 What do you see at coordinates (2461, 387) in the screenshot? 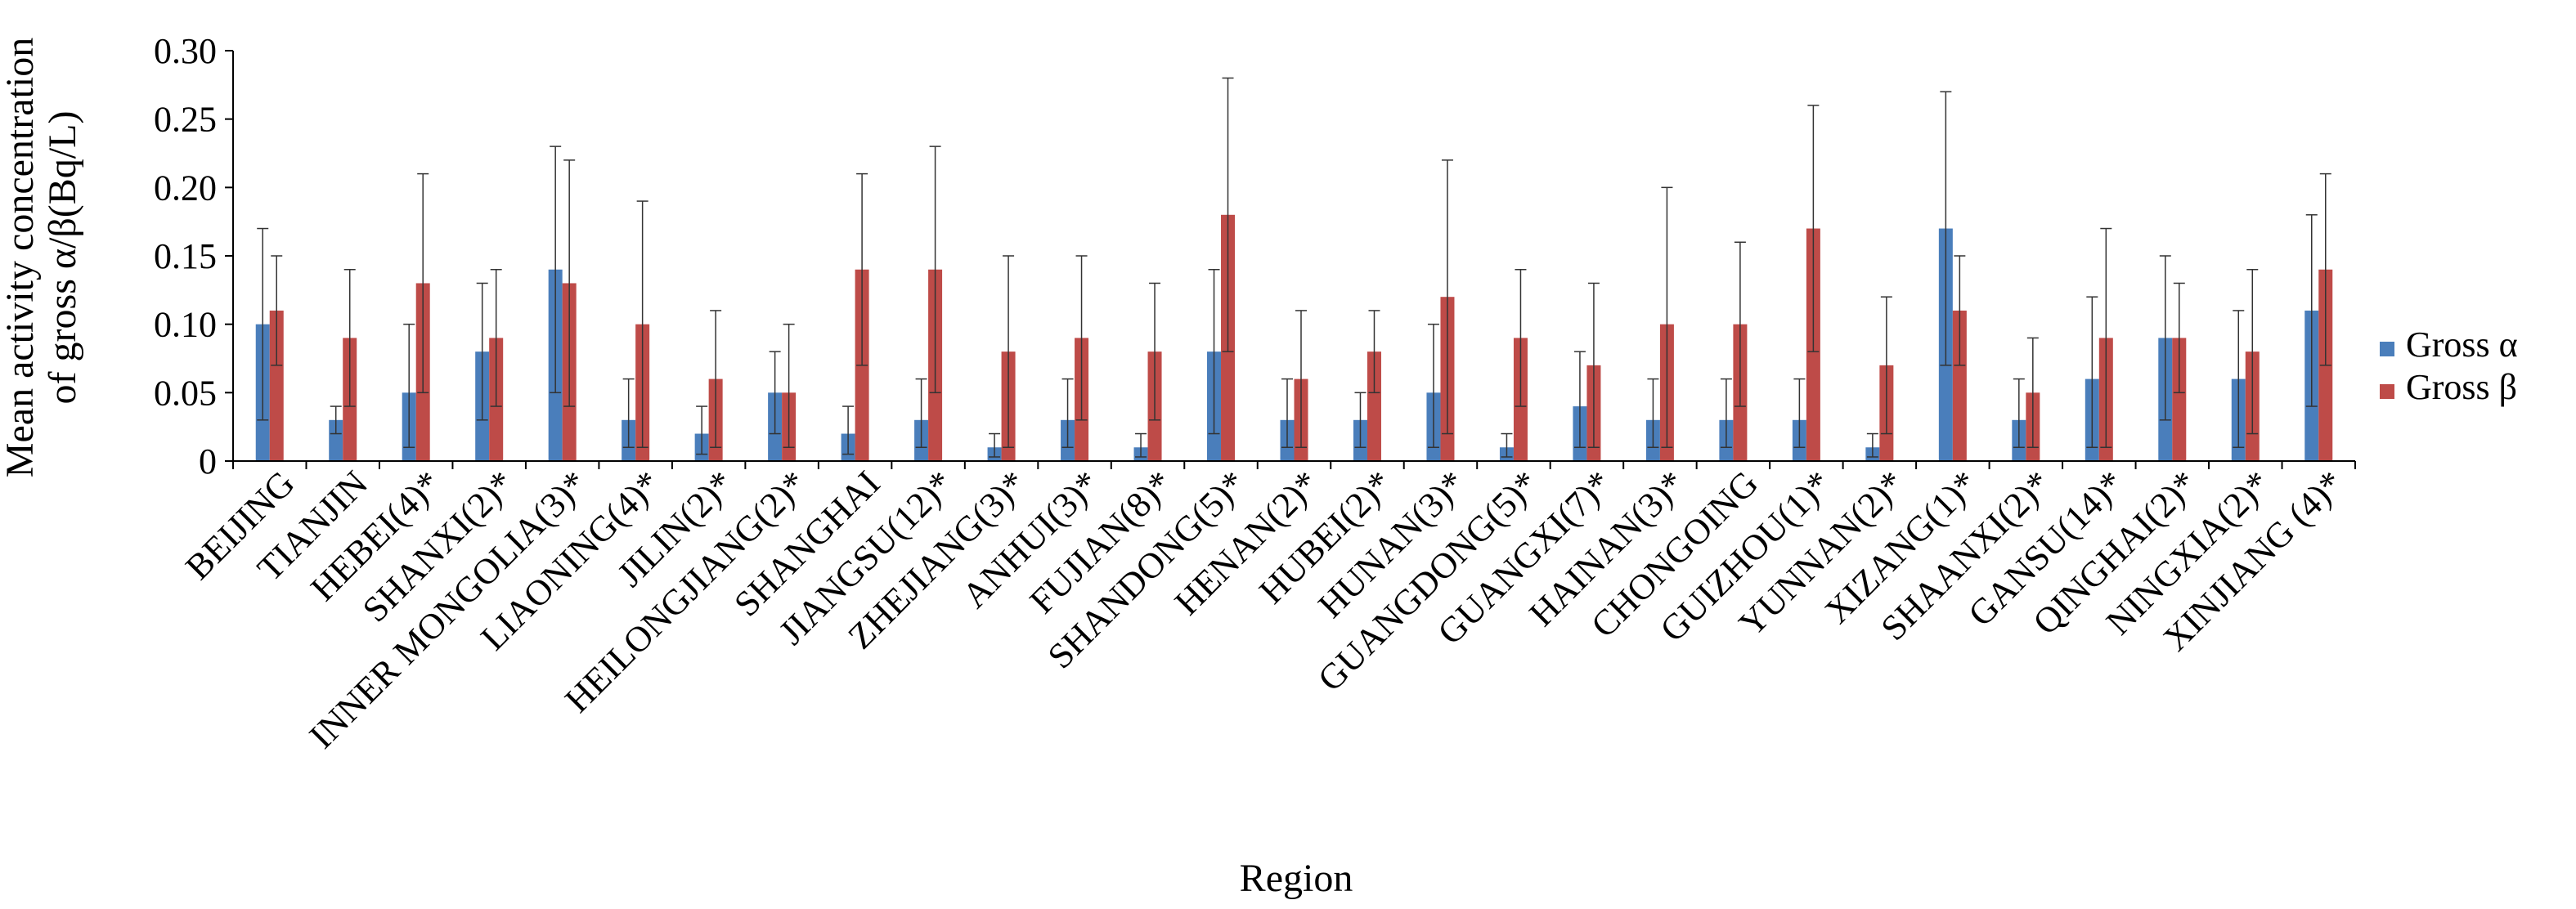
I see `legend-label-gross-beta: Gross β` at bounding box center [2461, 387].